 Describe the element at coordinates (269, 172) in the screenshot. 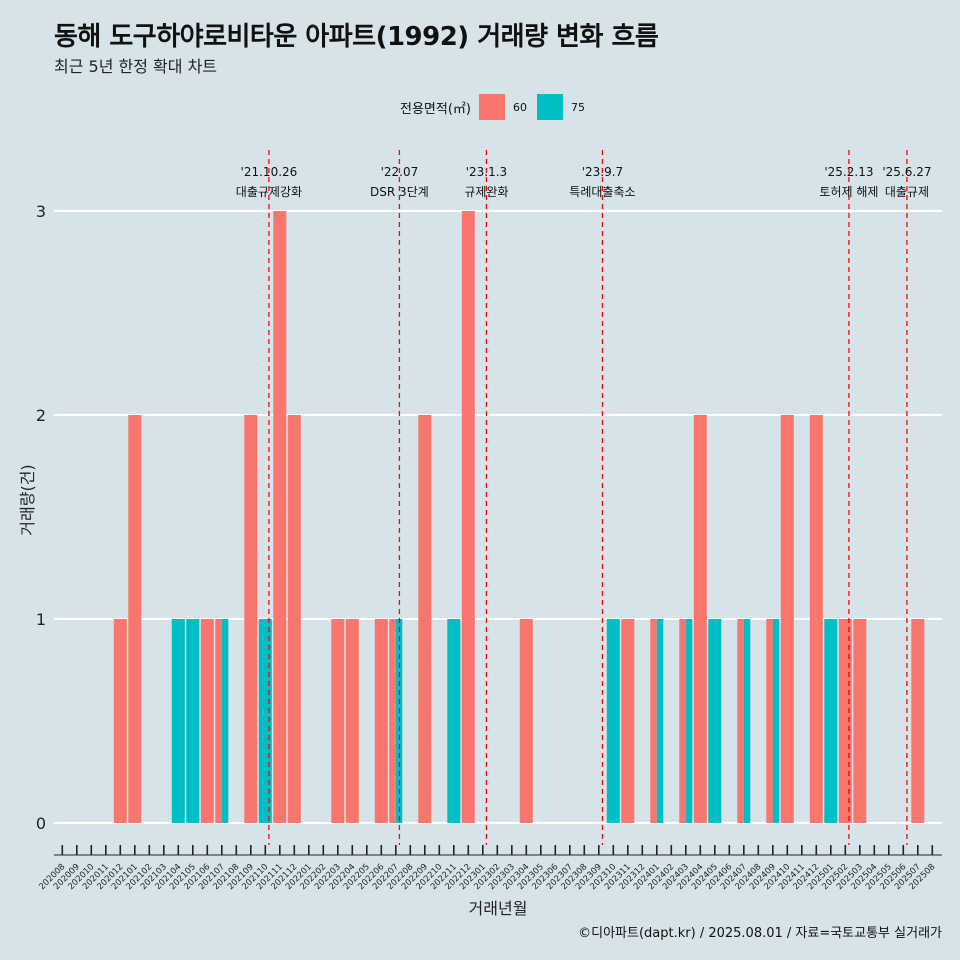

I see `event-date-0: '21.10.26` at that location.